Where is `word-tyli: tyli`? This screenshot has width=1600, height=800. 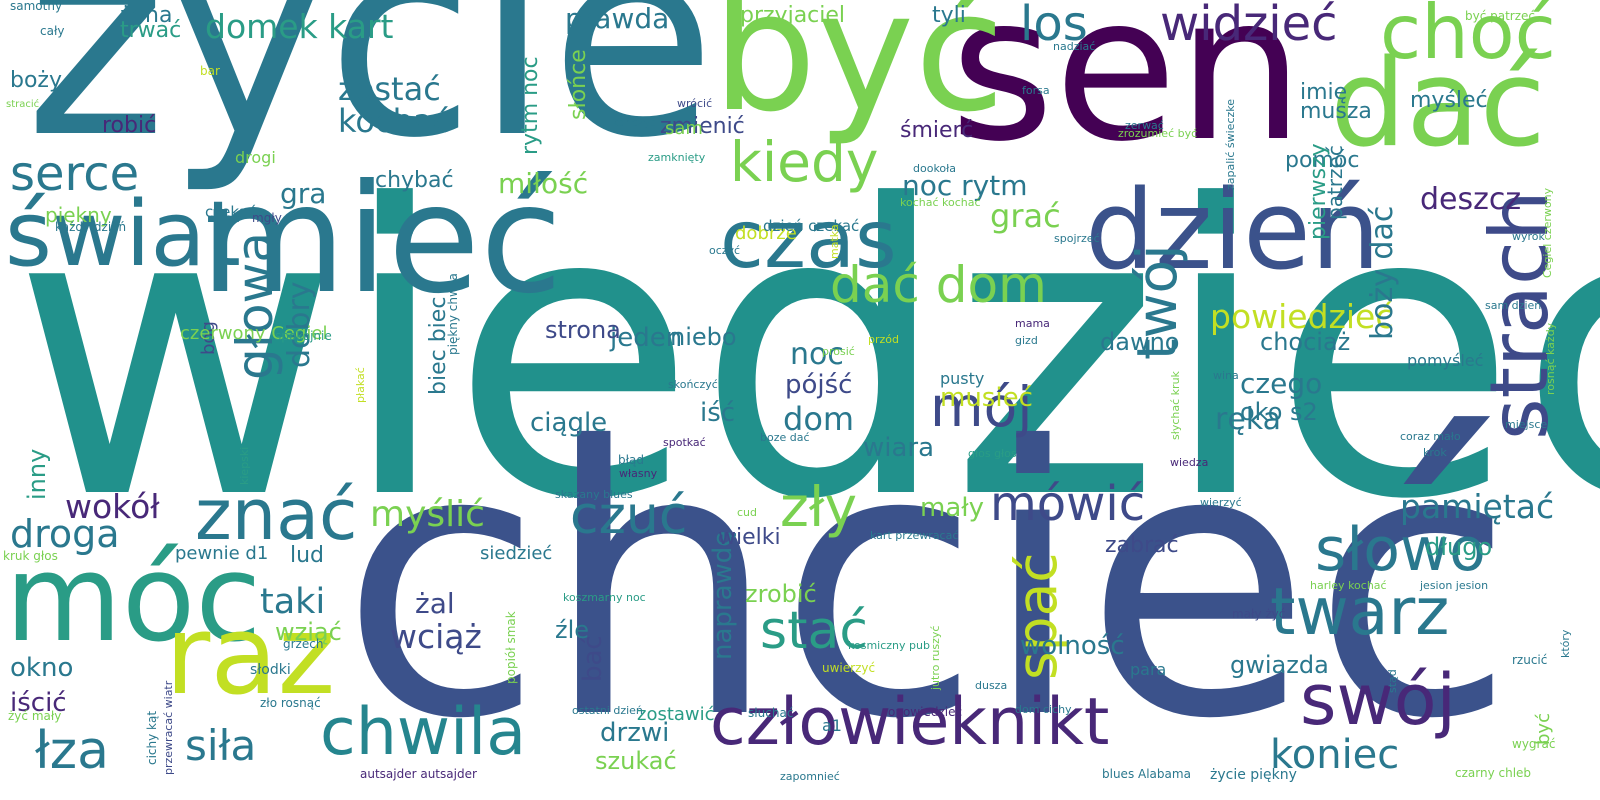 word-tyli: tyli is located at coordinates (949, 15).